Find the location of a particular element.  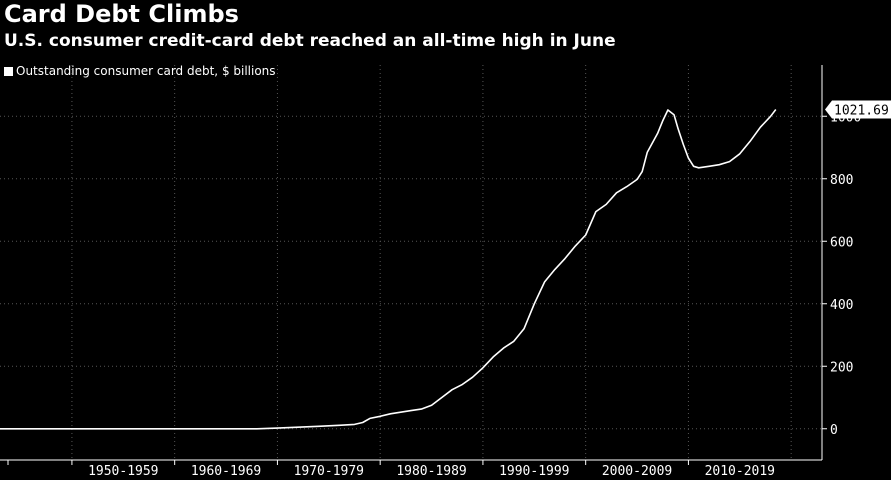

last-value-label: 1021.69 is located at coordinates (861, 110).